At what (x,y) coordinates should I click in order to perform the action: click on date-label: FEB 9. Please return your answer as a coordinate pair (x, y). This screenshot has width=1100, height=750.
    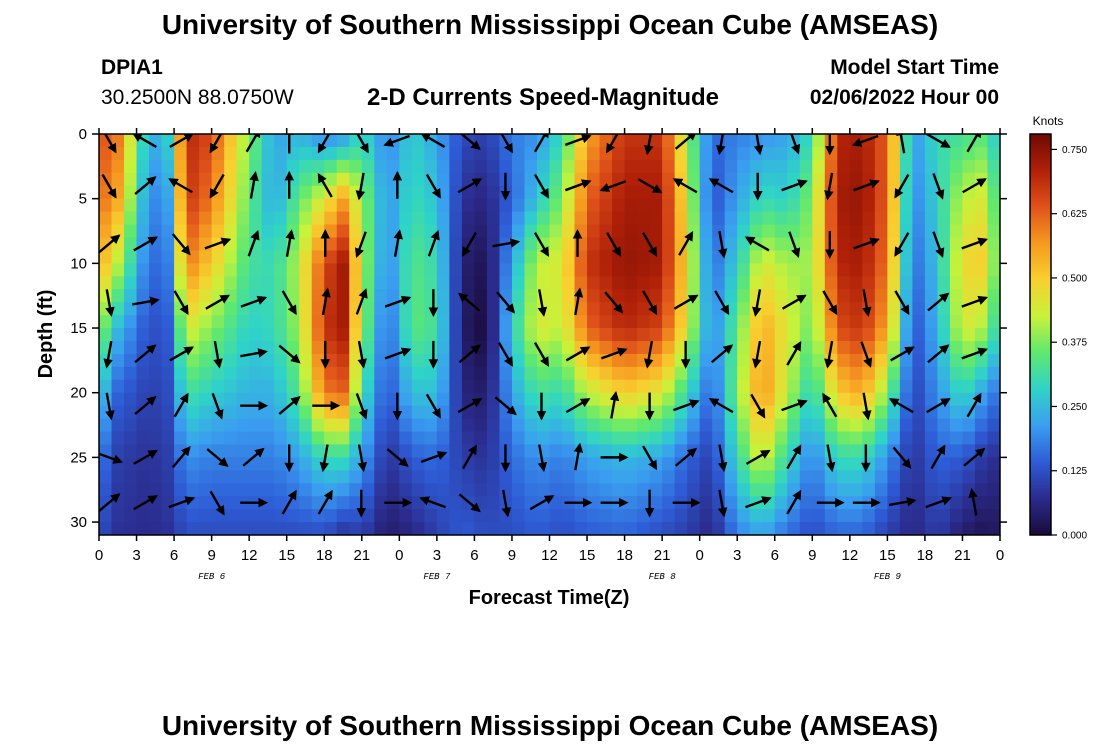
    Looking at the image, I should click on (888, 577).